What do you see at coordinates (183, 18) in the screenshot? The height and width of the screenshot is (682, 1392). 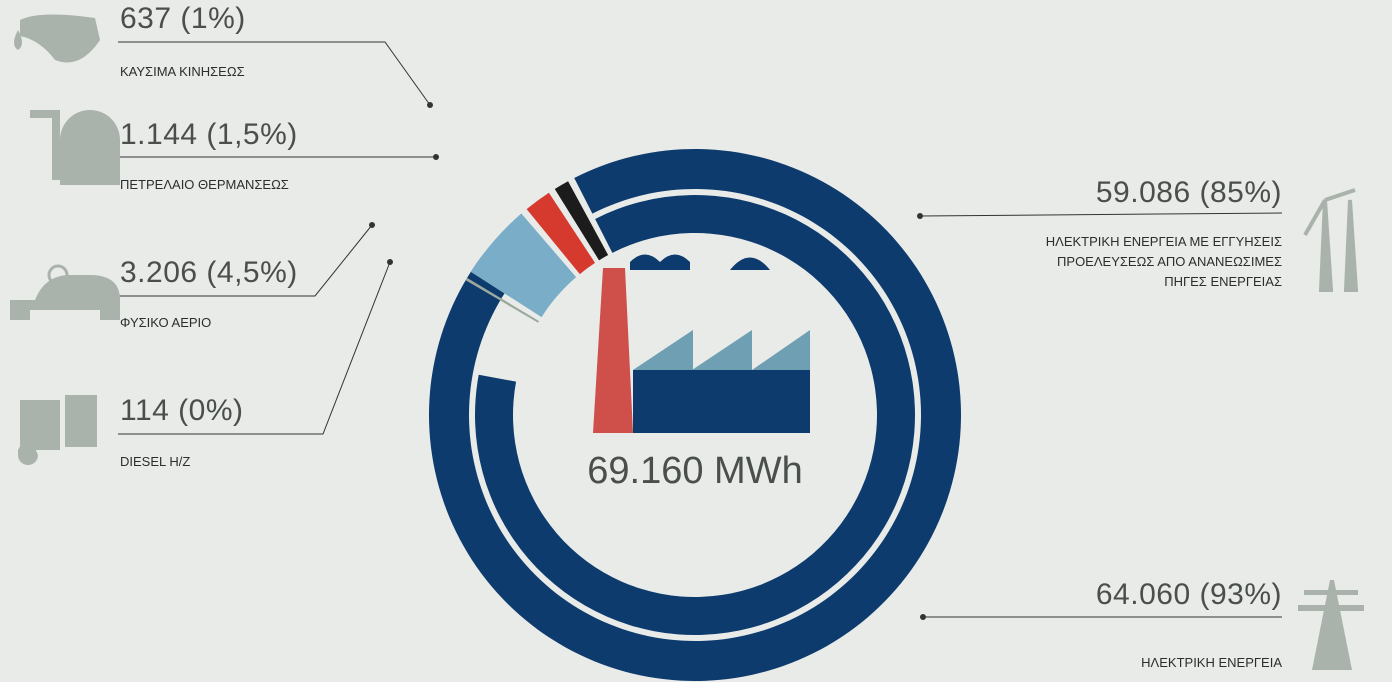 I see `value-label: 637 (1%)` at bounding box center [183, 18].